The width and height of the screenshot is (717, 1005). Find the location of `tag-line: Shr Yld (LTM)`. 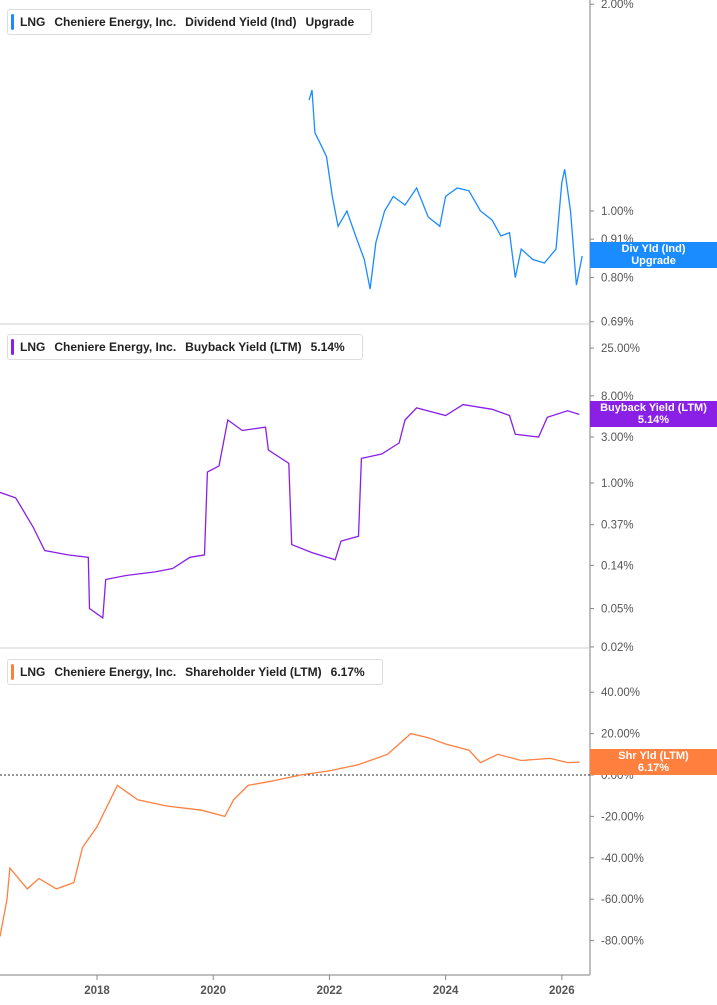

tag-line: Shr Yld (LTM) is located at coordinates (653, 756).